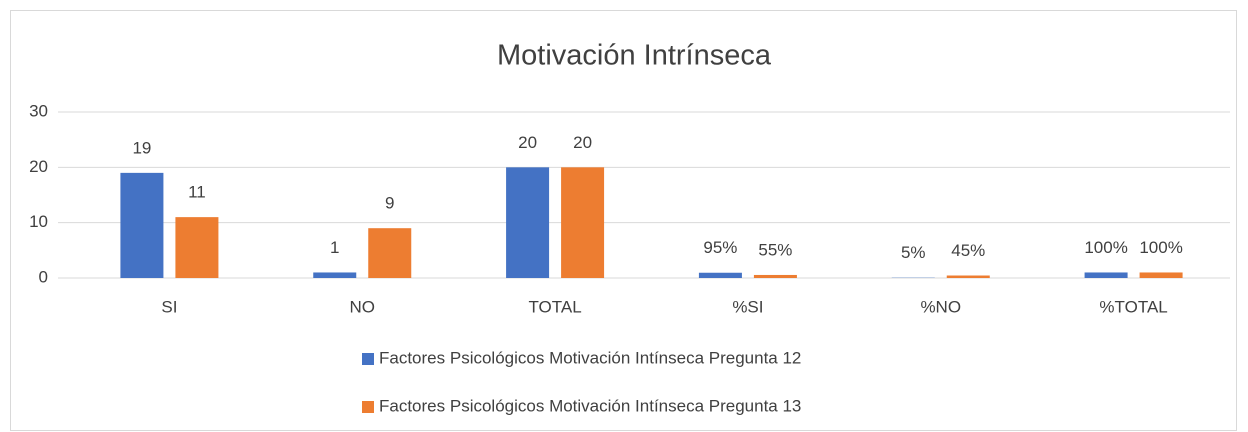 This screenshot has width=1248, height=432. I want to click on y-tick-label: 20, so click(38, 166).